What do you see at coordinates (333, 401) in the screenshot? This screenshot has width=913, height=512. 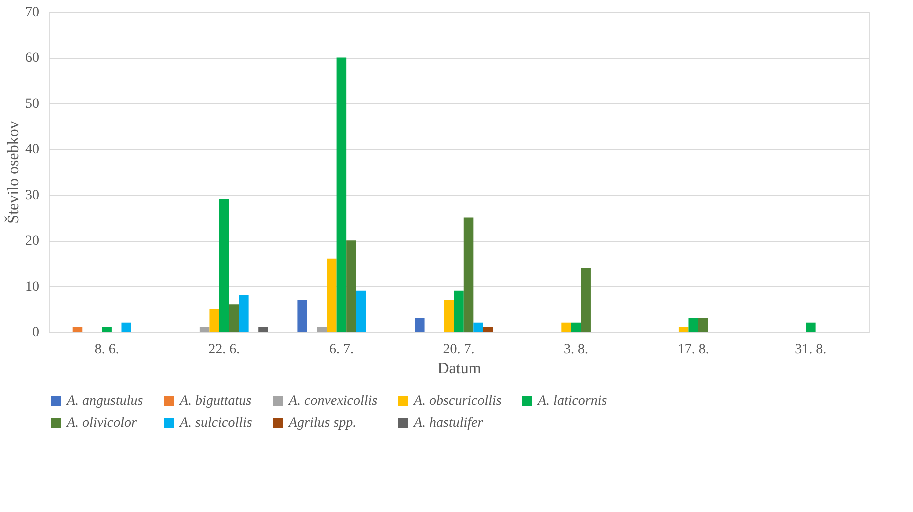 I see `legend-label: A. convexicollis` at bounding box center [333, 401].